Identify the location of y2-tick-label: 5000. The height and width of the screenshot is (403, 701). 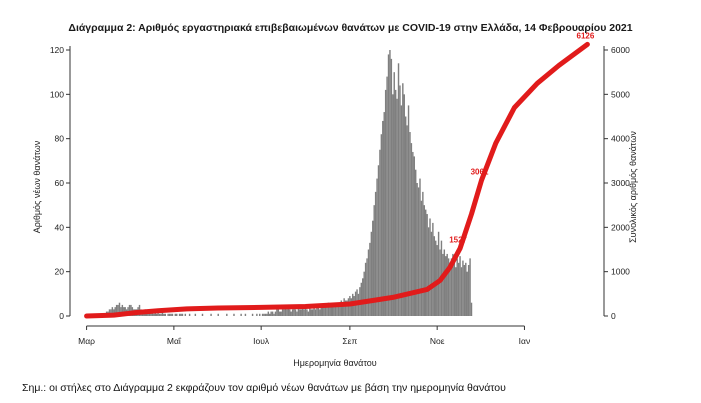
(620, 94).